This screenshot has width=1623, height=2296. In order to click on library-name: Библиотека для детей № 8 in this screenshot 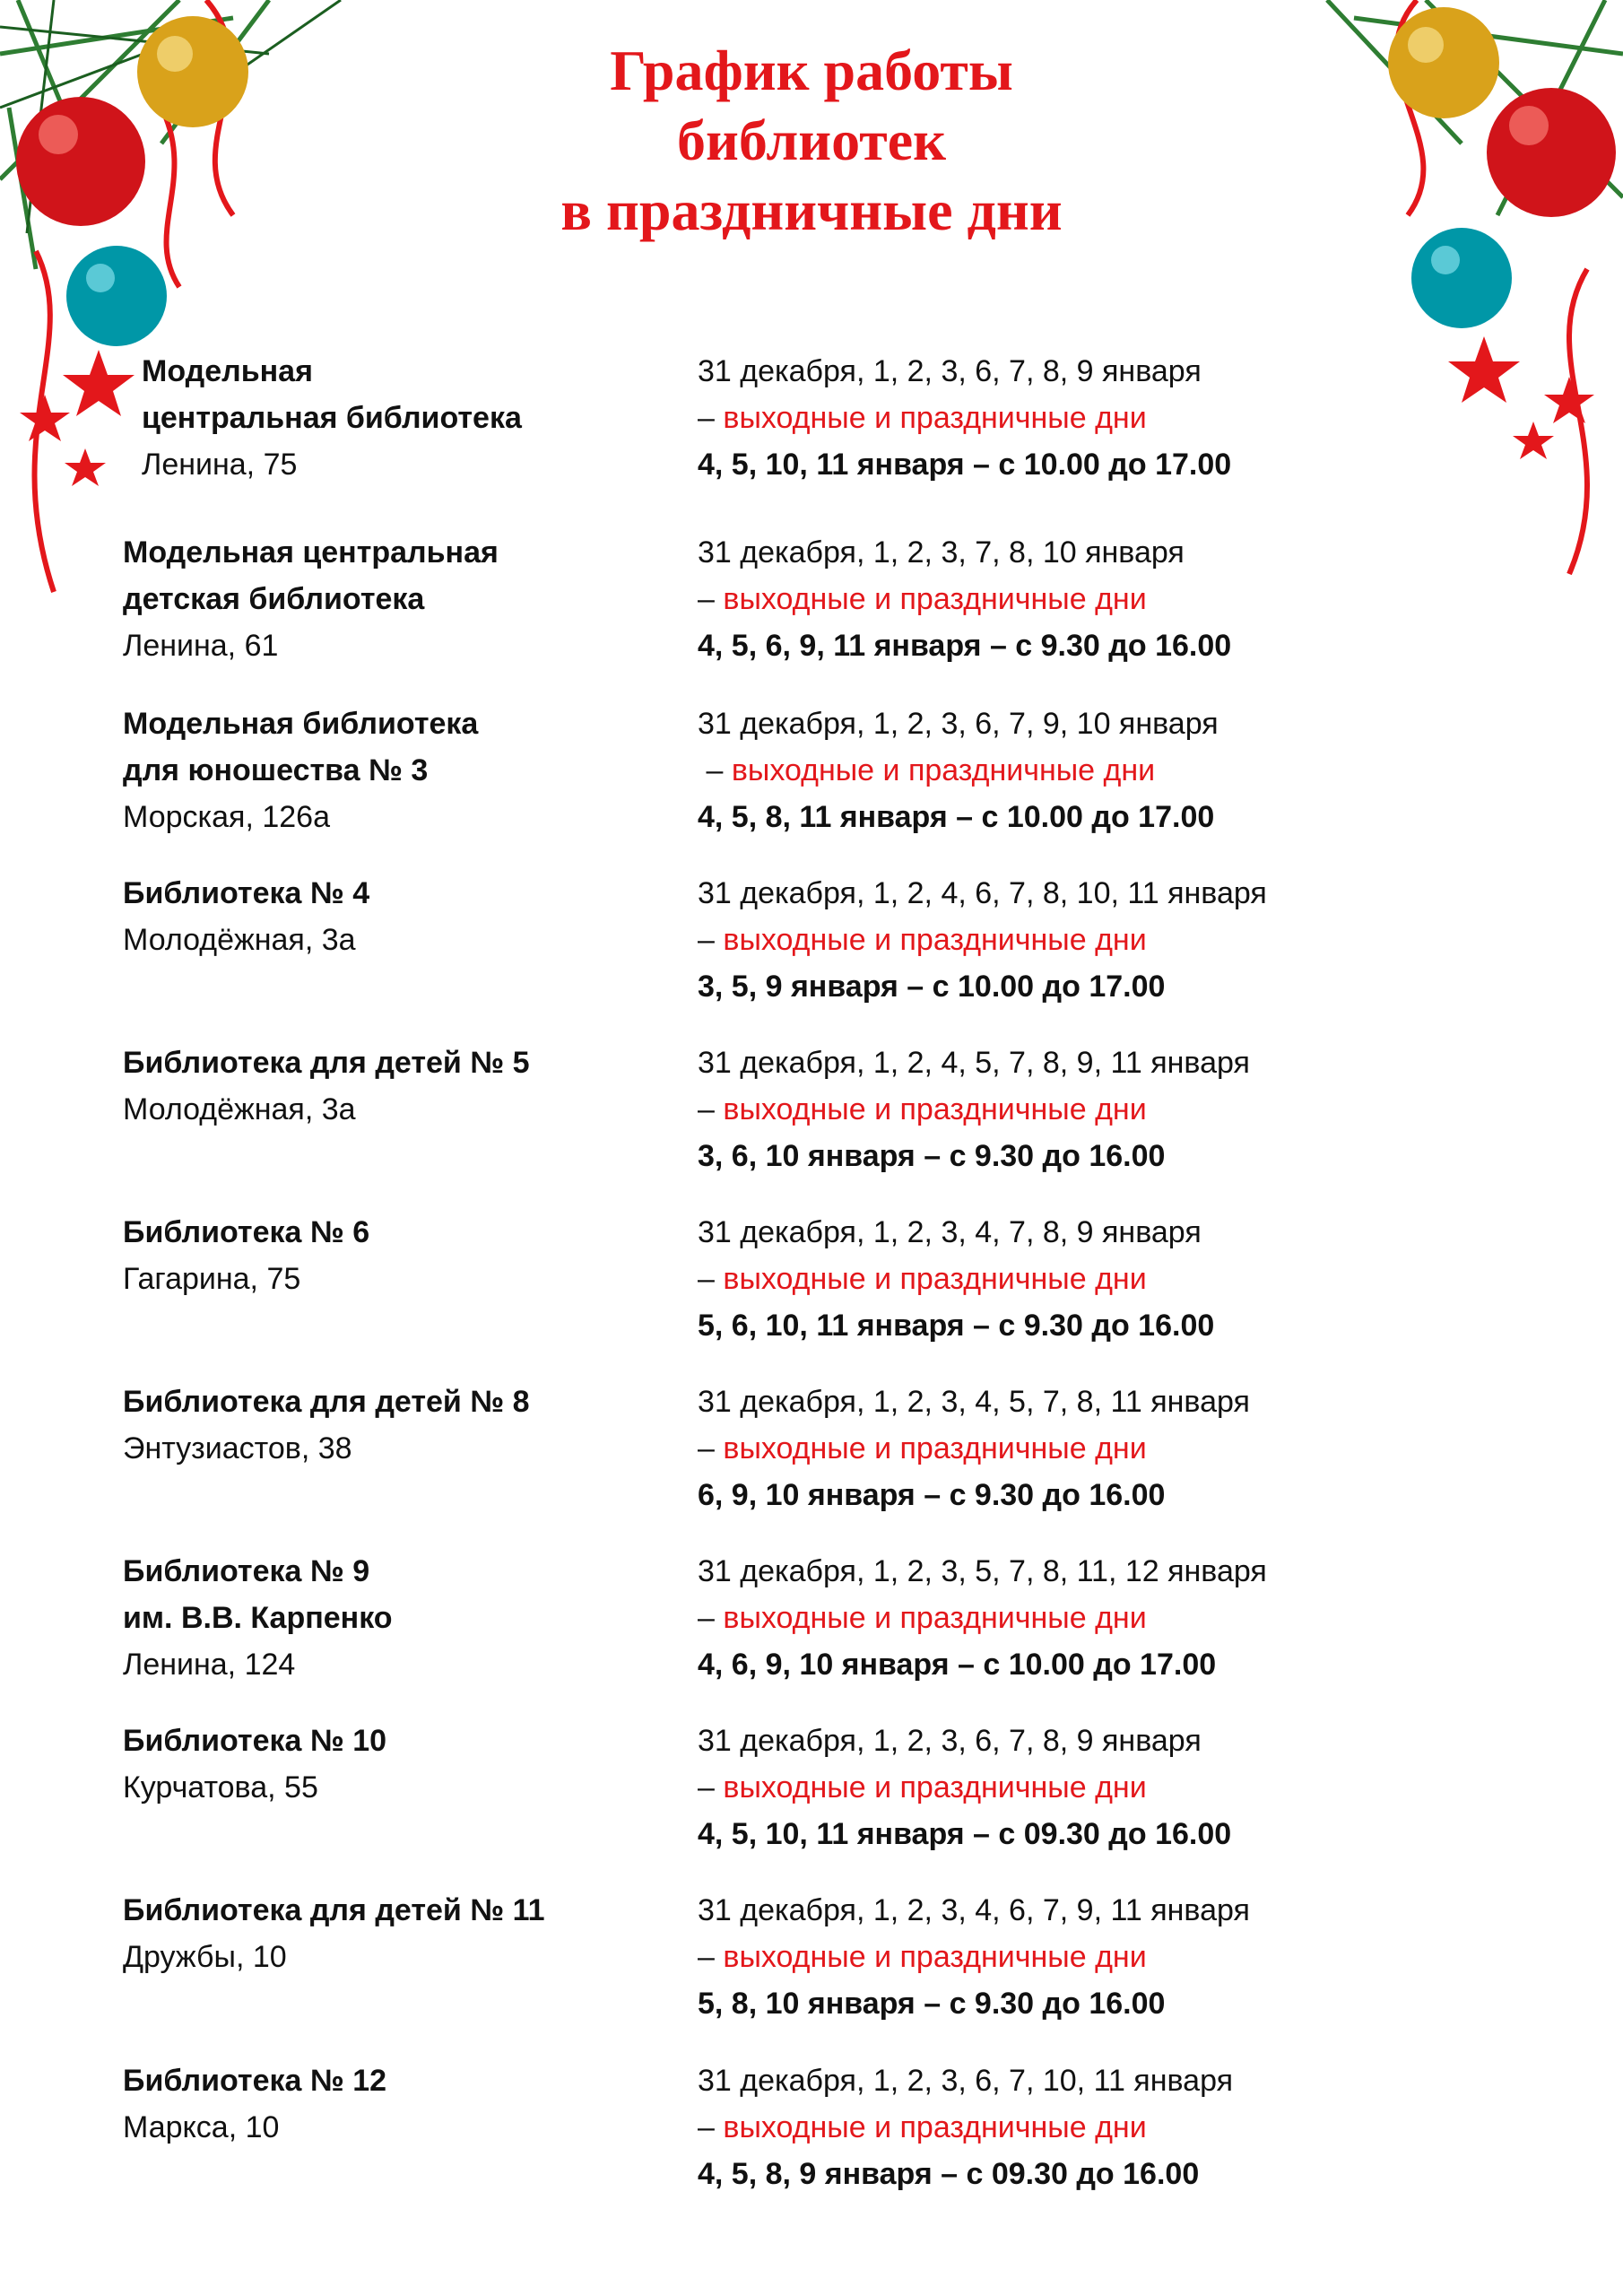, I will do `click(326, 1402)`.